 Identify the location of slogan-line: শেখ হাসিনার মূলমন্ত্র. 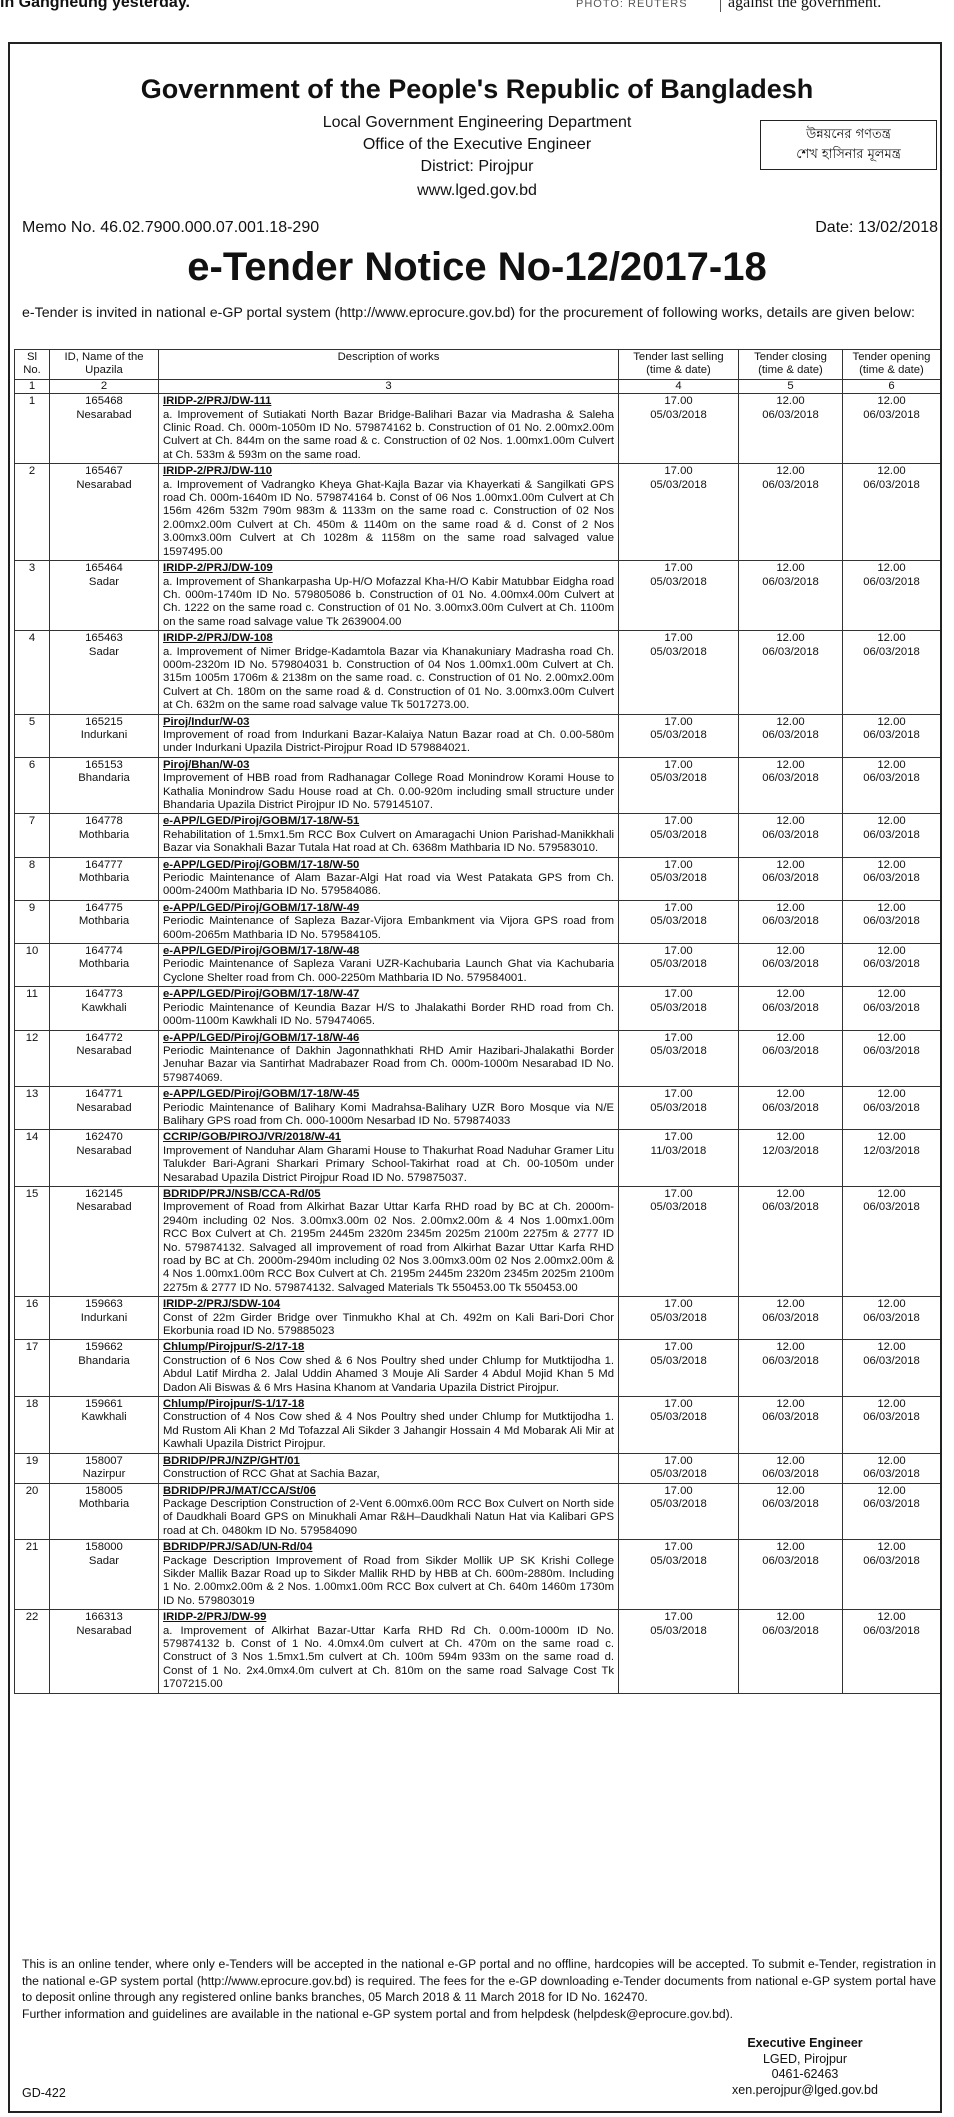
(848, 154).